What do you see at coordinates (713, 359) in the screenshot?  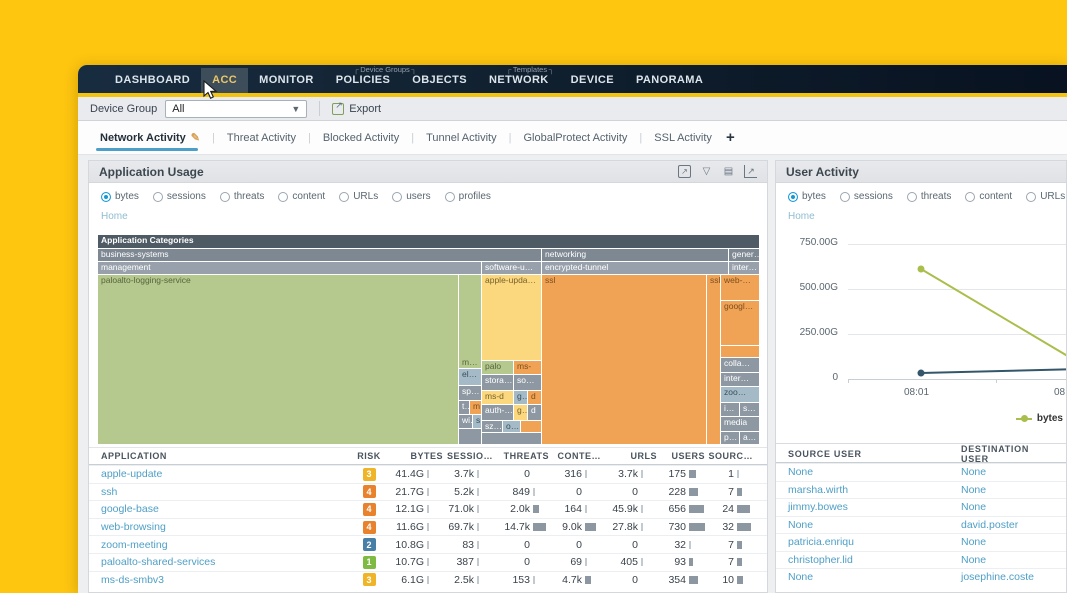 I see `treemap-cell-ssh: ssh` at bounding box center [713, 359].